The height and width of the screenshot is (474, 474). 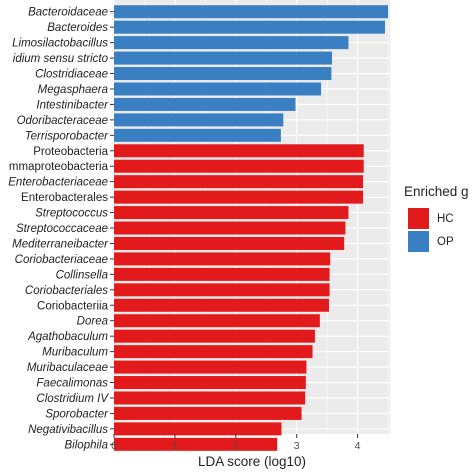 I want to click on category-label: Streptococcaceae, so click(x=62, y=229).